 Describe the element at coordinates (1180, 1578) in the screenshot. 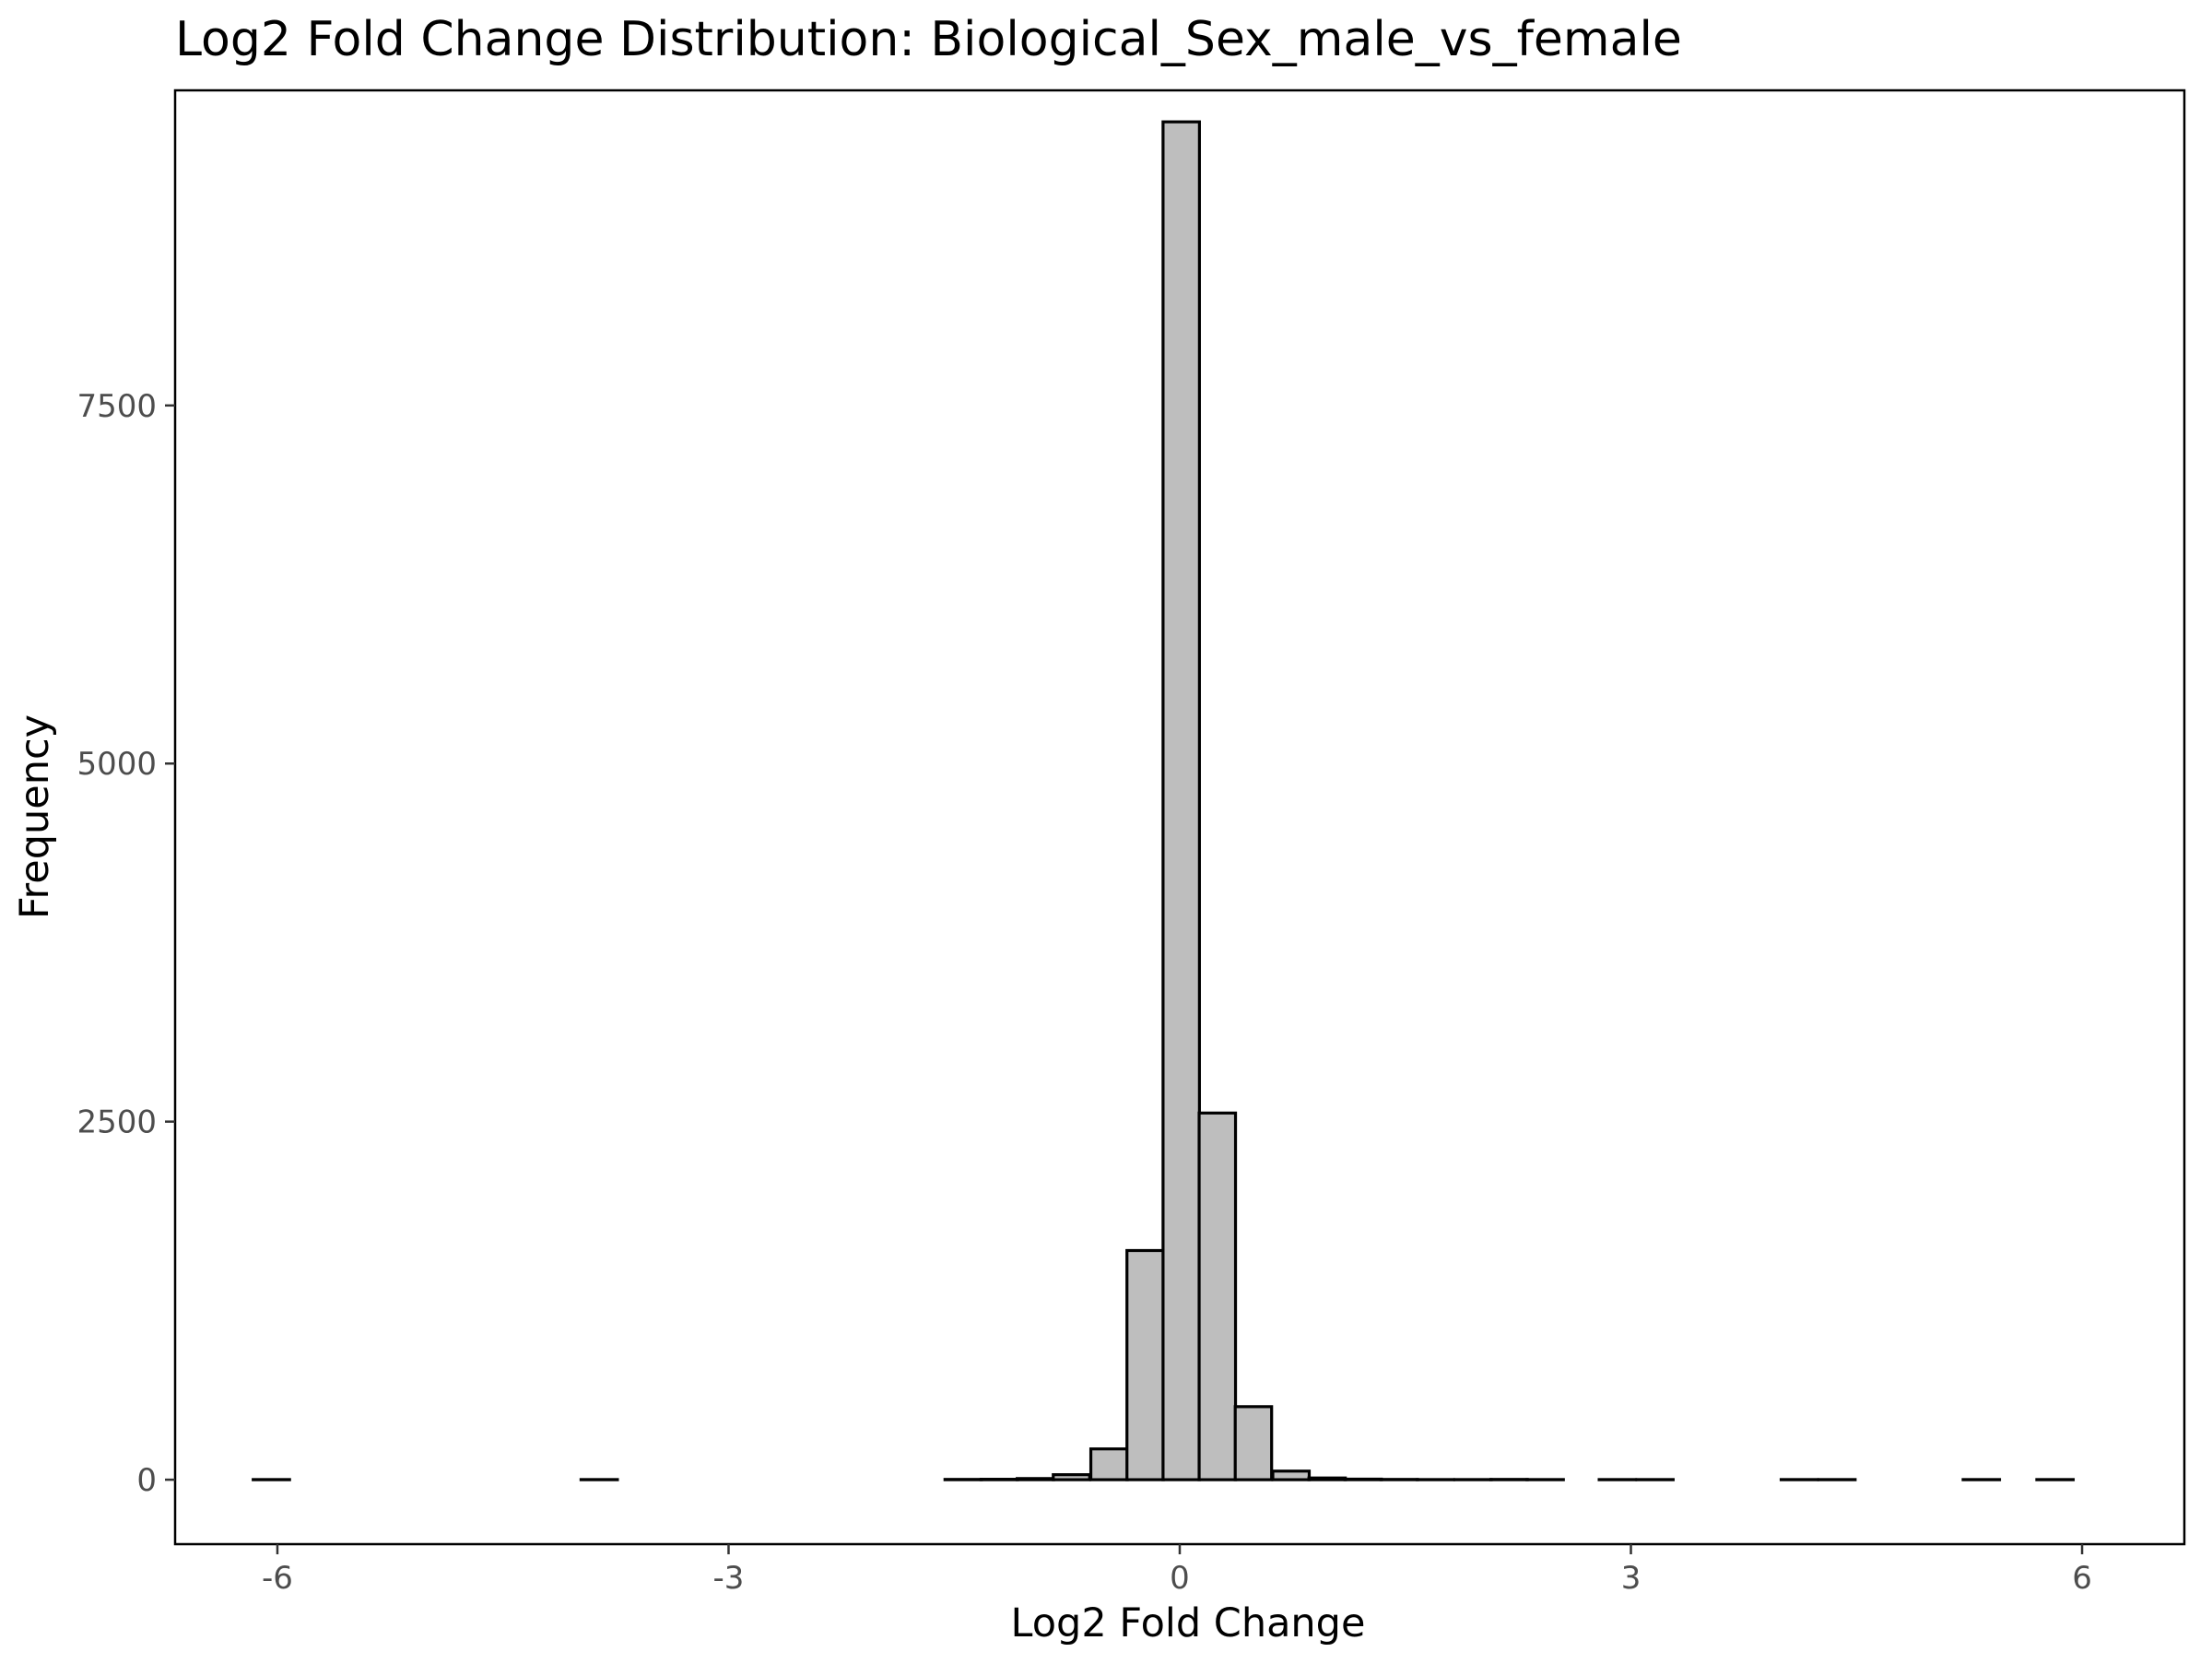

I see `x-tick-label: 0` at that location.